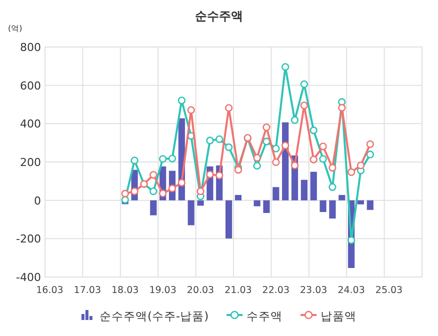 Image resolution: width=438 pixels, height=336 pixels. I want to click on y-tick-label: -400, so click(28, 277).